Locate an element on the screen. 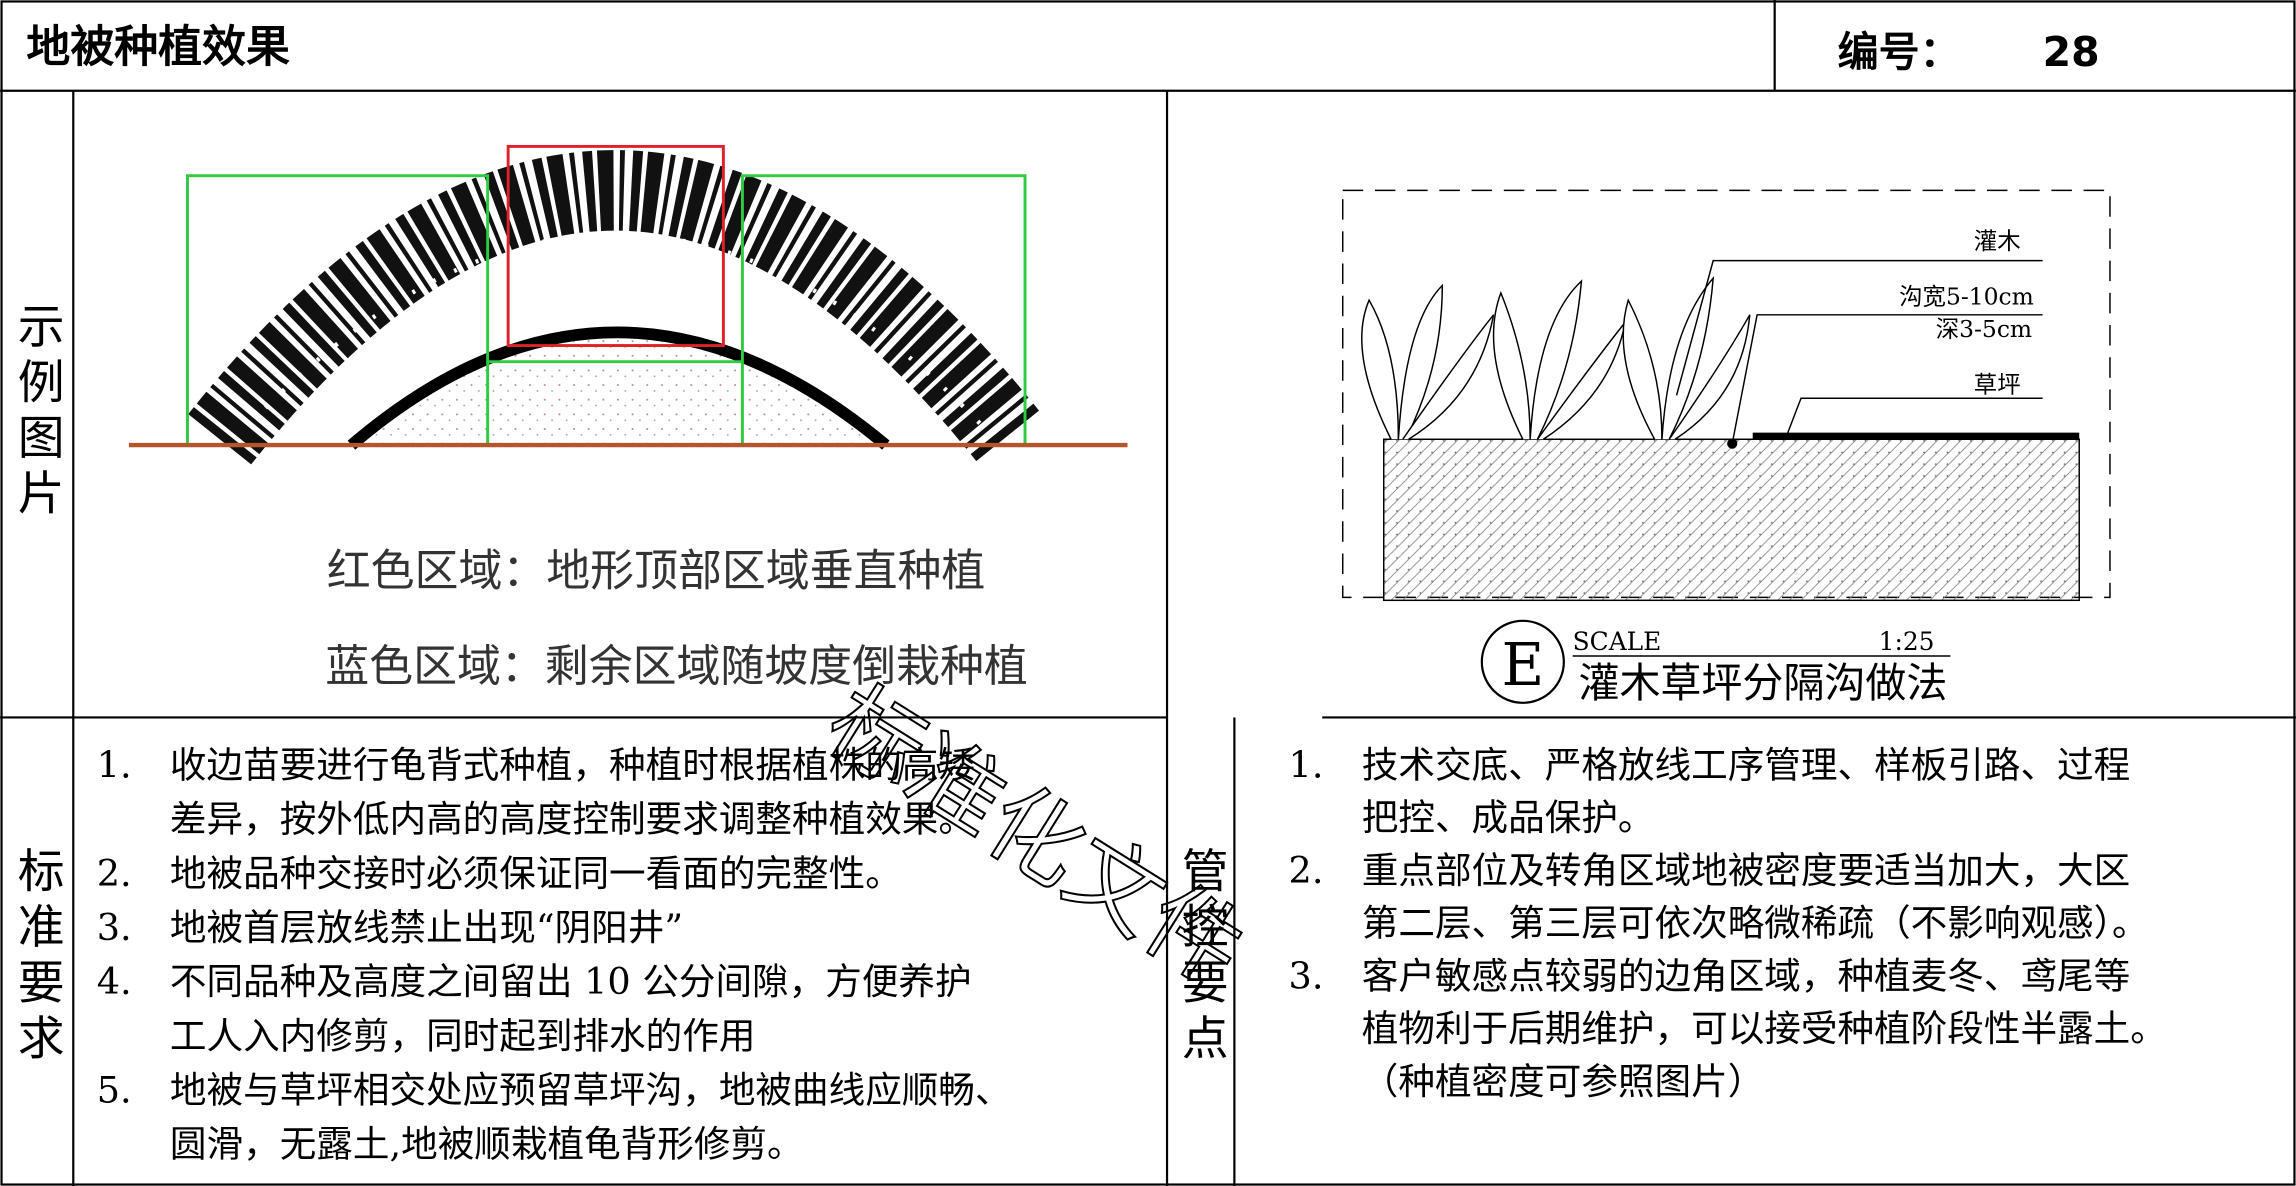 The image size is (2296, 1186). list-text: 第二层、第三层可依次略微稀疏（不影响观感）。 is located at coordinates (1755, 923).